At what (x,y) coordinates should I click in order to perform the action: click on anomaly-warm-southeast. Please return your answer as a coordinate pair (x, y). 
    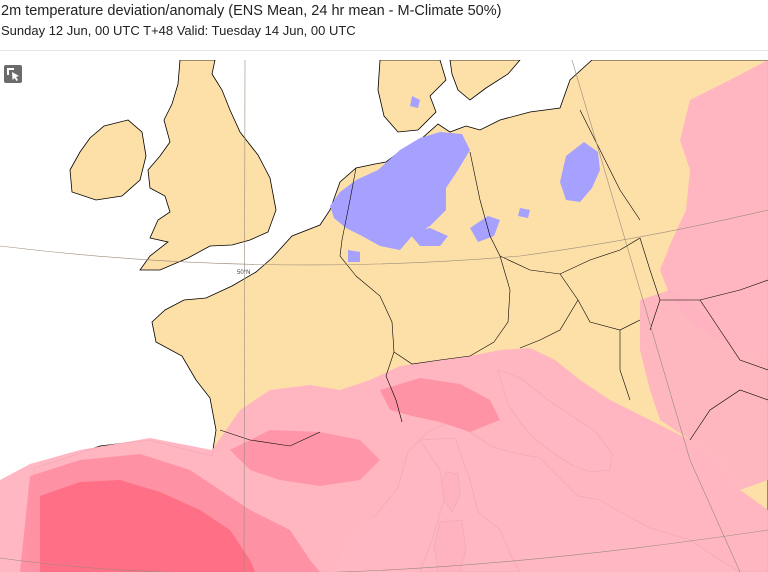
    Looking at the image, I should click on (704, 390).